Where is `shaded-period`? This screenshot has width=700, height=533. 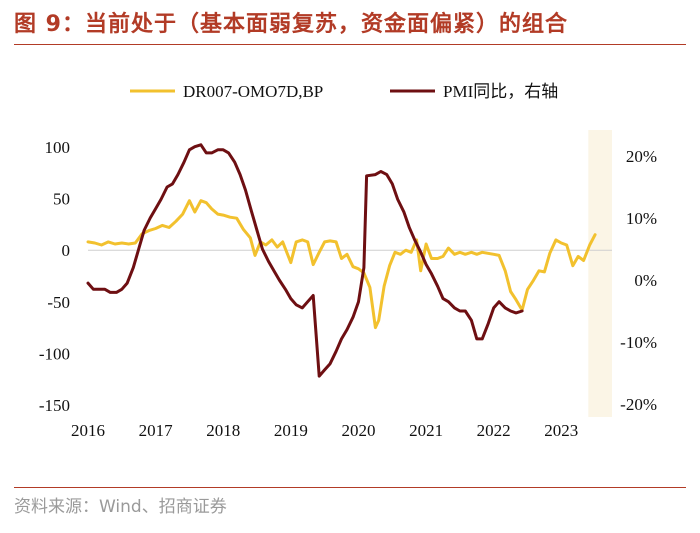
shaded-period is located at coordinates (600, 273).